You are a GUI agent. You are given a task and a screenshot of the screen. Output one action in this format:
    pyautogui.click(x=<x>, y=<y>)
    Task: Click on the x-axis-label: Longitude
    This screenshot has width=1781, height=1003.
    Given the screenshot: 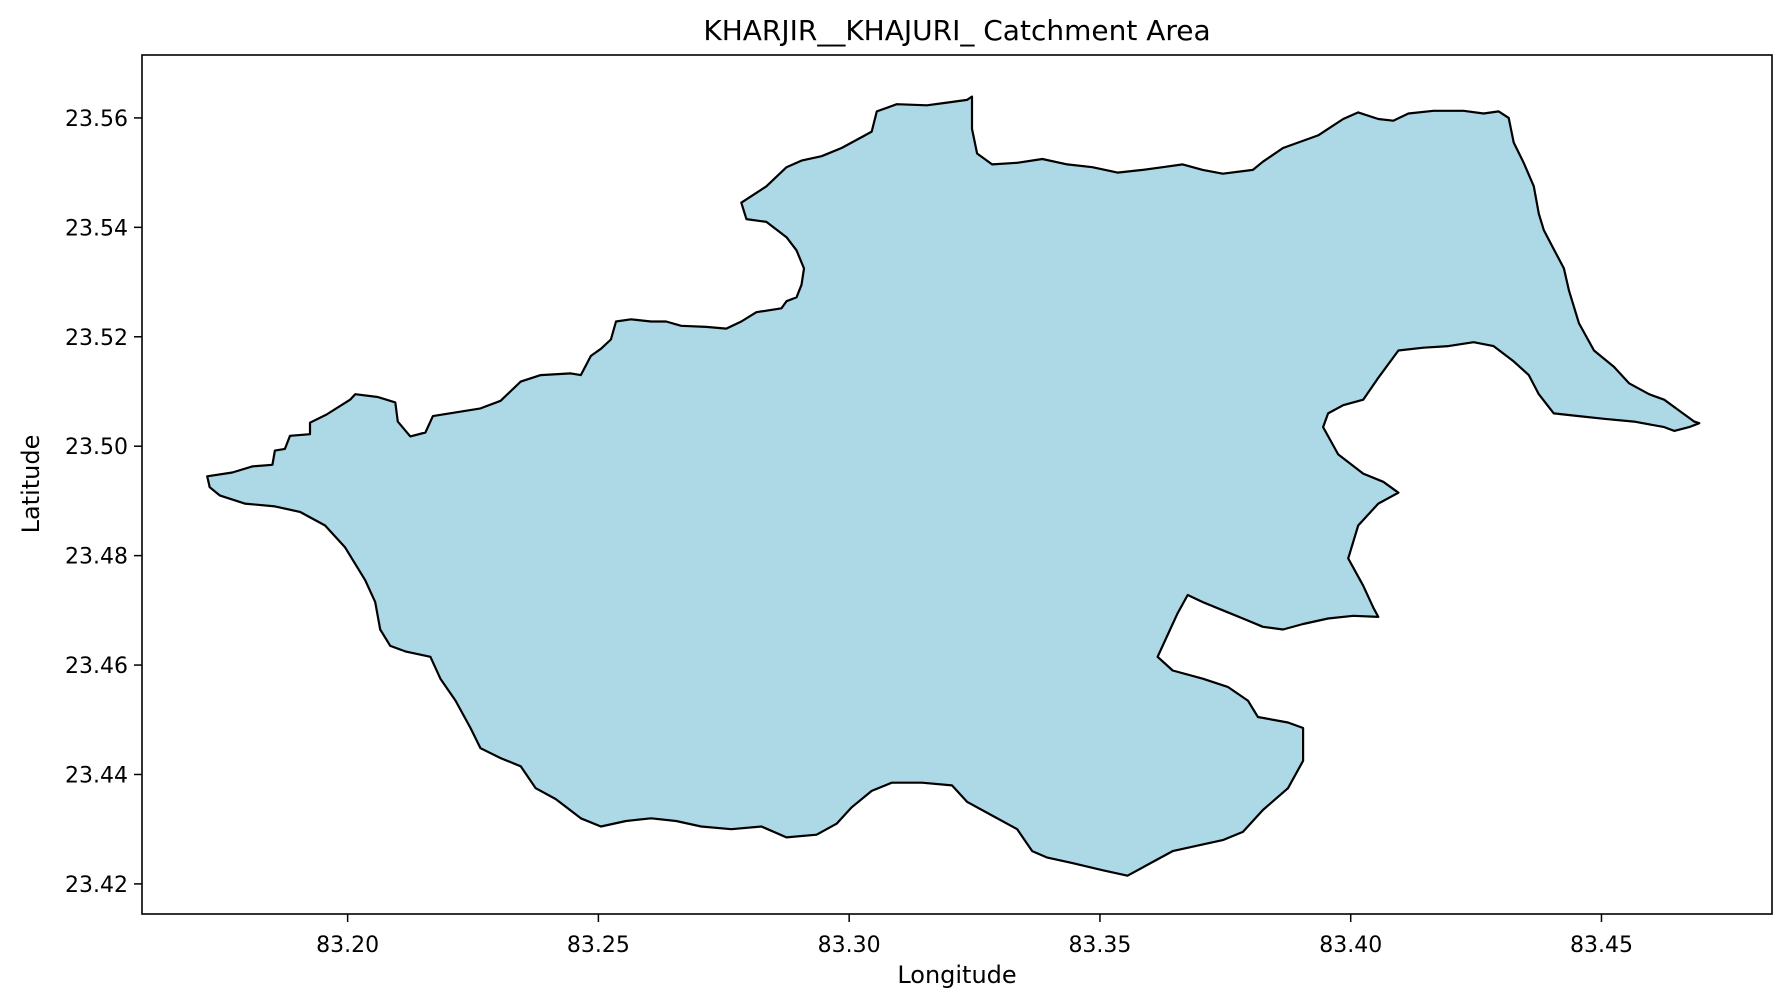 What is the action you would take?
    pyautogui.click(x=956, y=975)
    